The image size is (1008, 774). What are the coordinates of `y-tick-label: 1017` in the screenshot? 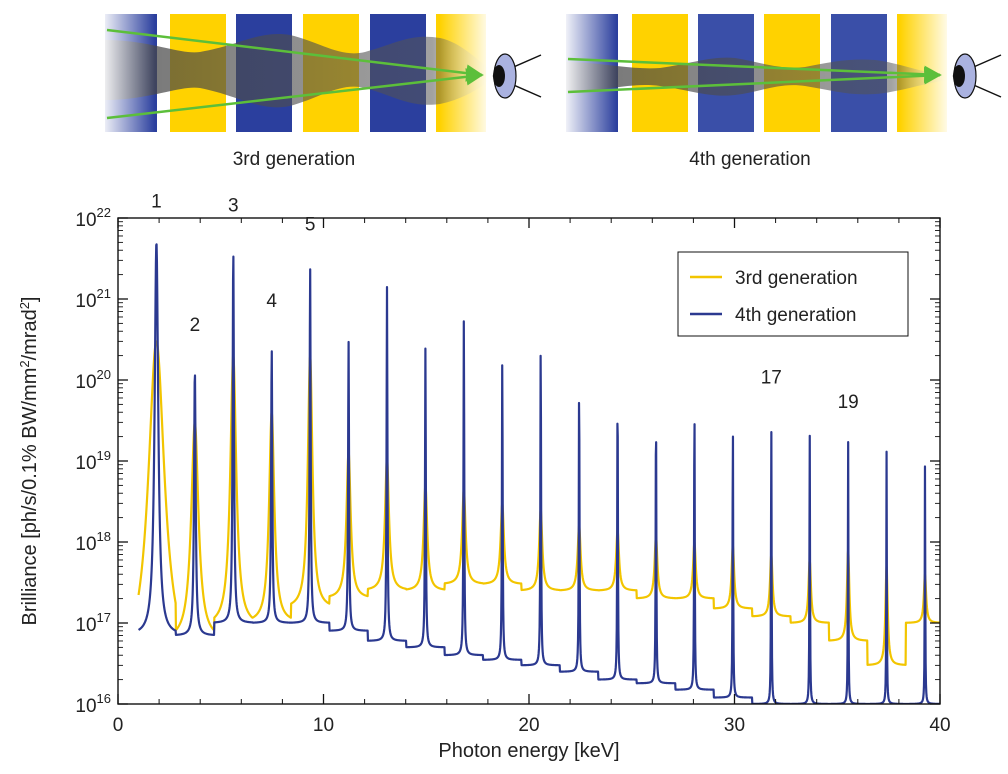 It's located at (93, 623).